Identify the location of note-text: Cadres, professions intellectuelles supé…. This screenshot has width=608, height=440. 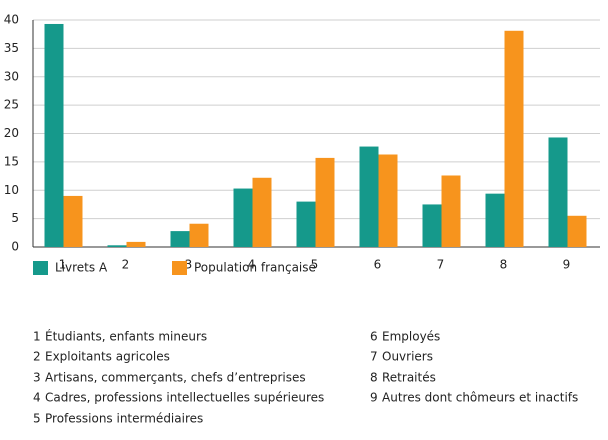
(184, 398).